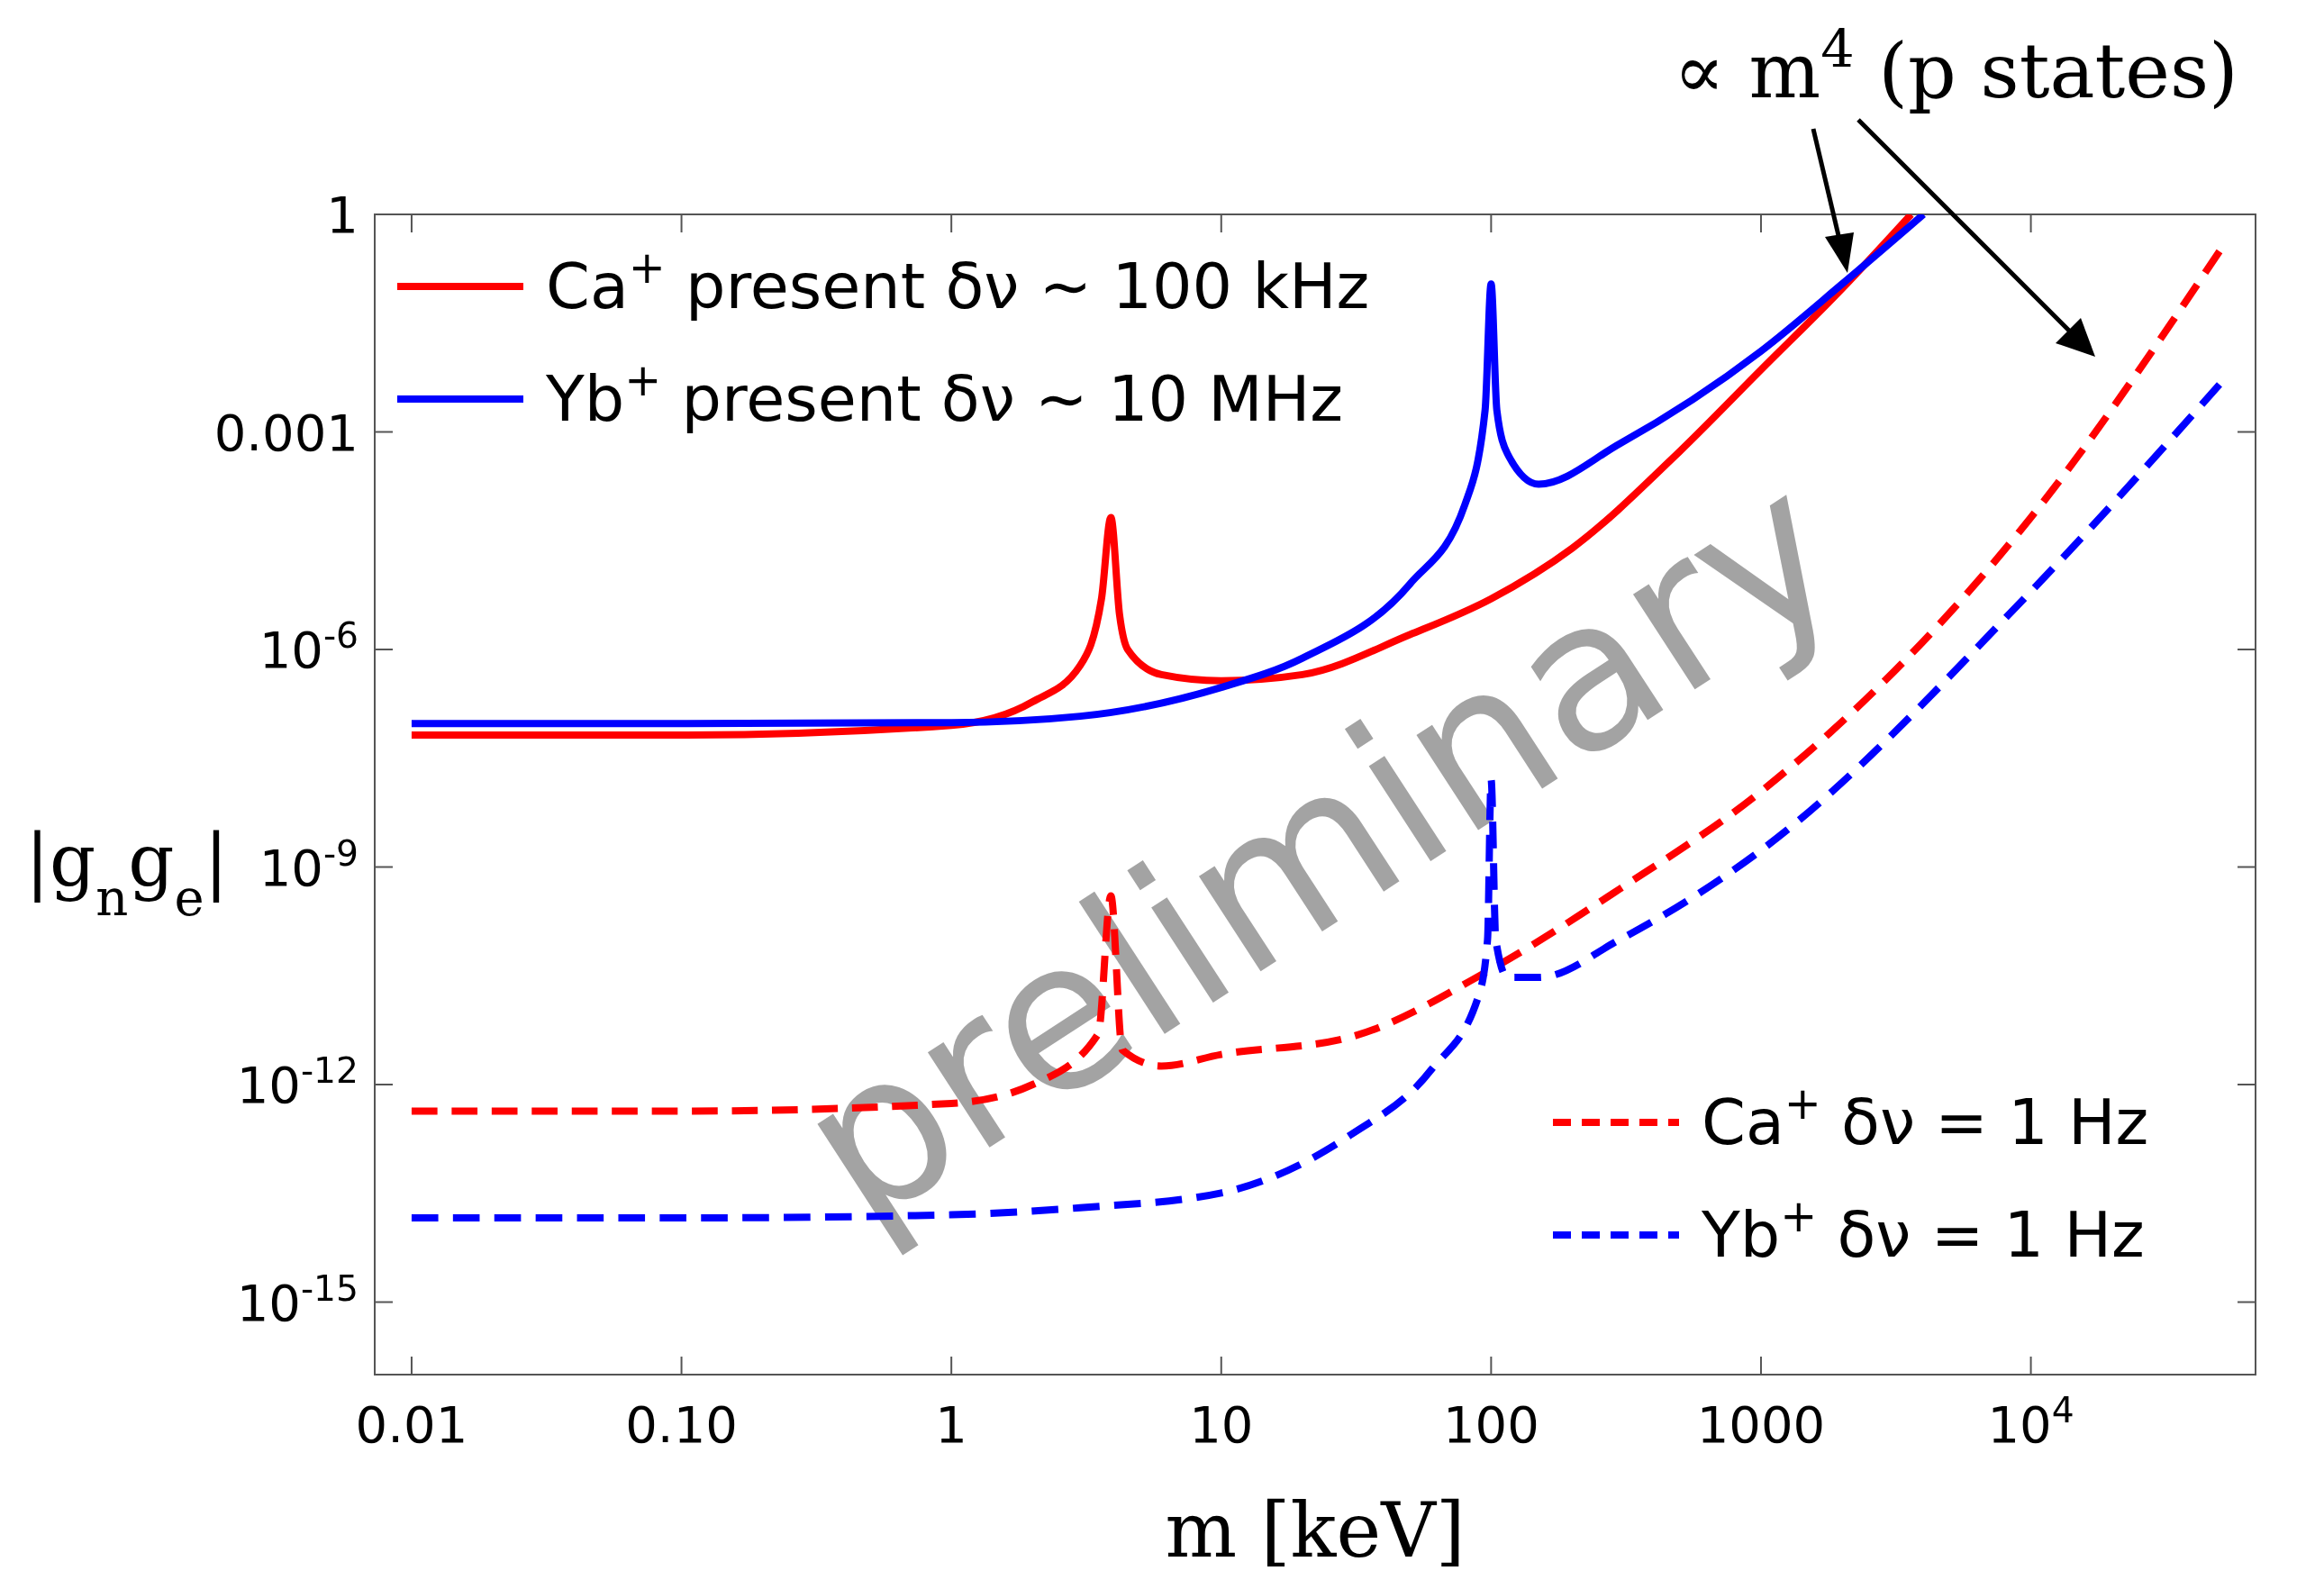 The width and height of the screenshot is (2324, 1589). What do you see at coordinates (309, 646) in the screenshot?
I see `y-tick-label: 10$^{-6}$` at bounding box center [309, 646].